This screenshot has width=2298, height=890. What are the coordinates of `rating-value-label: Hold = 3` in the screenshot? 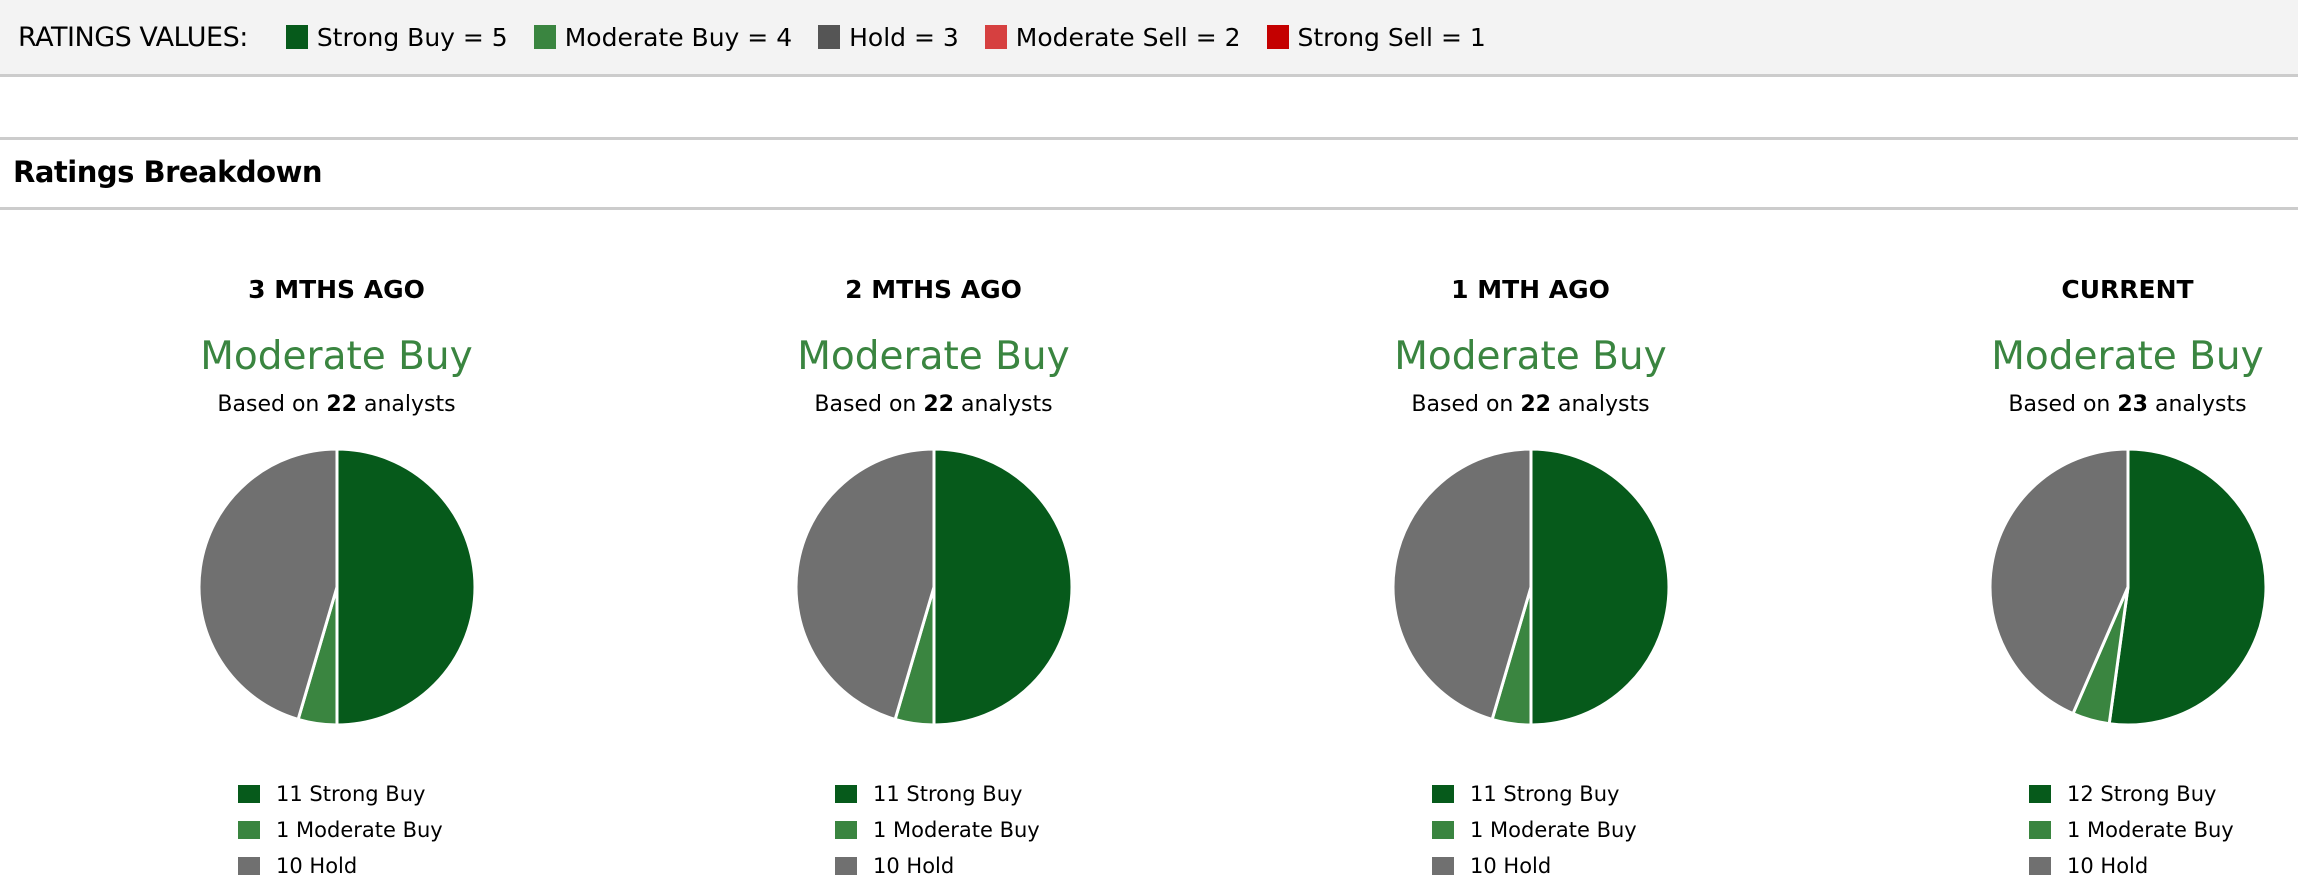 It's located at (904, 37).